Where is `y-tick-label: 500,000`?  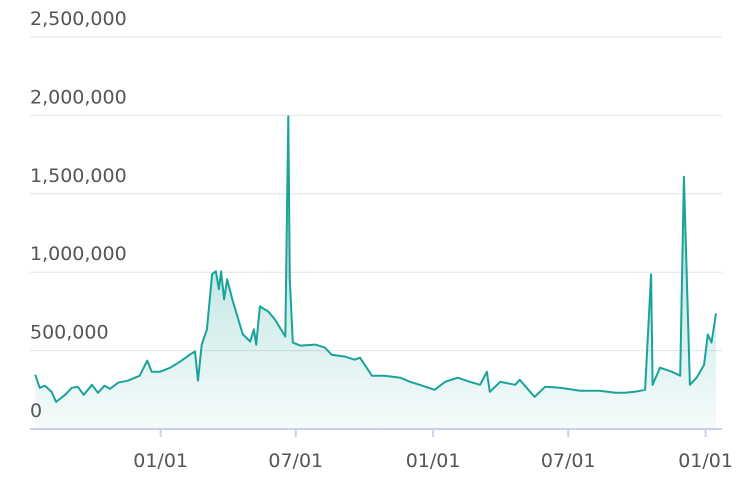
y-tick-label: 500,000 is located at coordinates (69, 333).